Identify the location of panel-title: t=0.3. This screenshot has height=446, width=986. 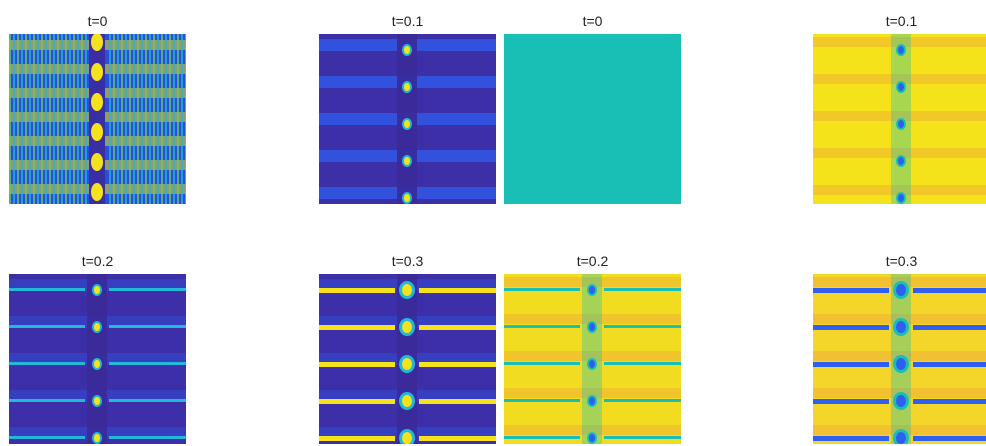
(901, 261).